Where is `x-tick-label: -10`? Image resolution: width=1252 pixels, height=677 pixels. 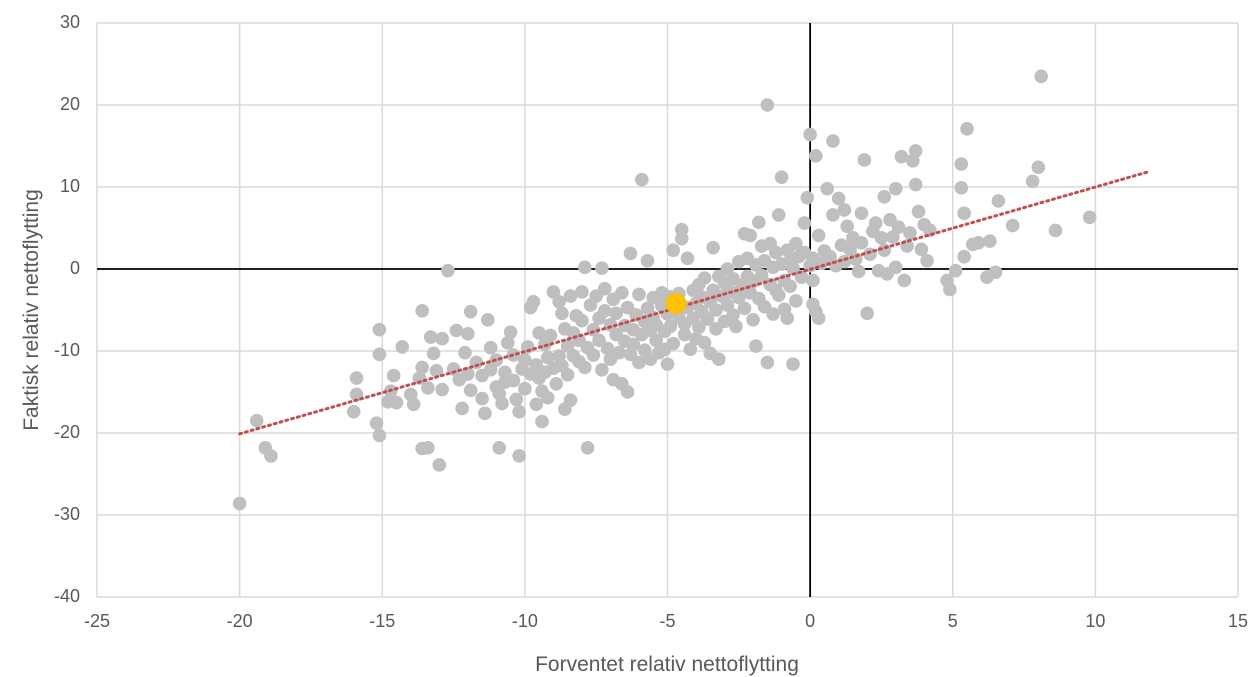
x-tick-label: -10 is located at coordinates (525, 621).